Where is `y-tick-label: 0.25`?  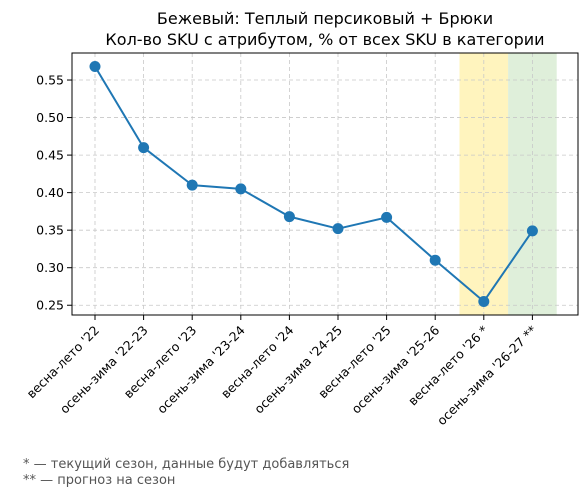 y-tick-label: 0.25 is located at coordinates (50, 305).